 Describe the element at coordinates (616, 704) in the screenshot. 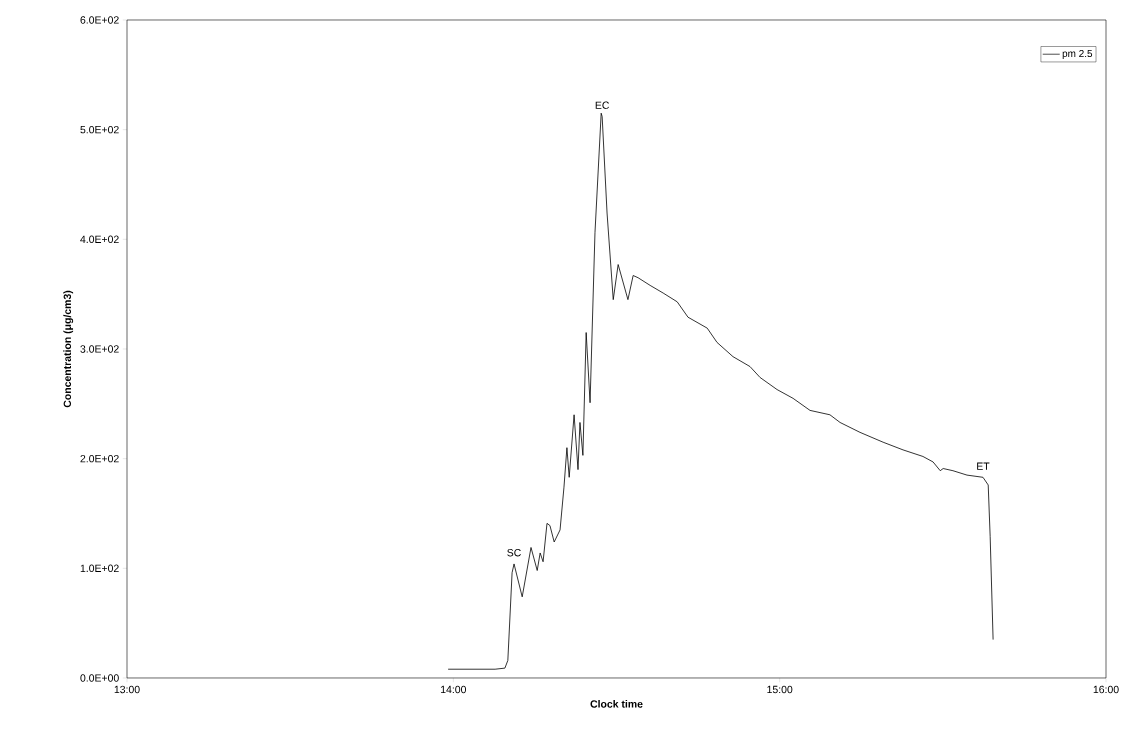

I see `x-axis-title: Clock time` at that location.